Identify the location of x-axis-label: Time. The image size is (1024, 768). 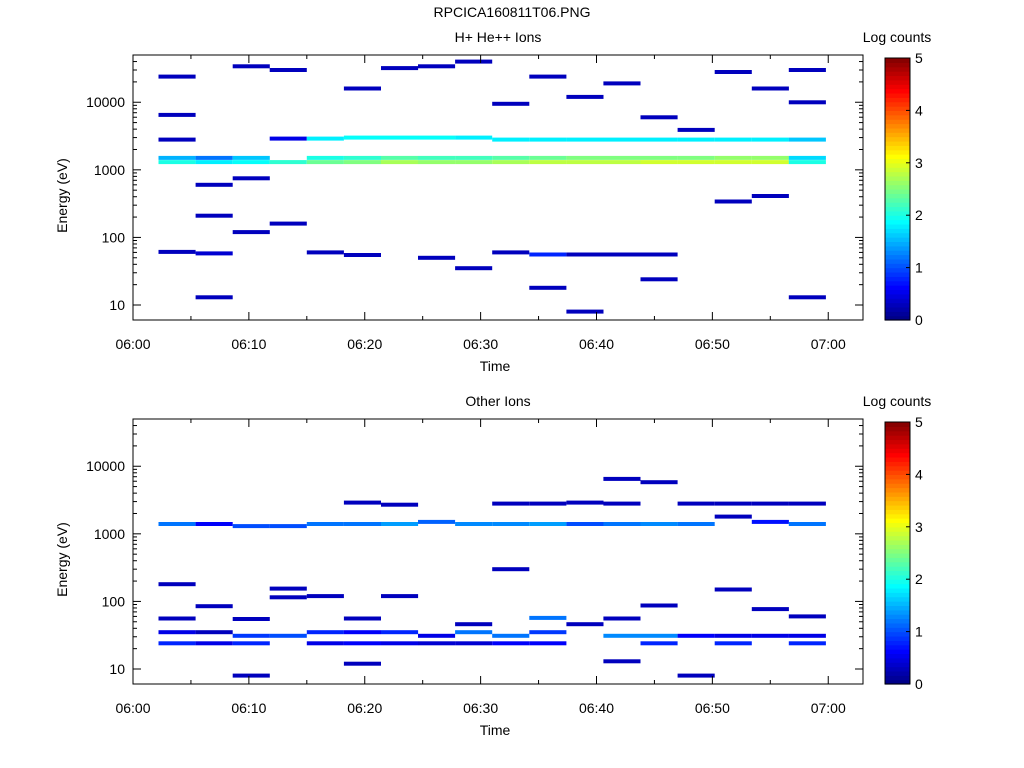
(495, 730).